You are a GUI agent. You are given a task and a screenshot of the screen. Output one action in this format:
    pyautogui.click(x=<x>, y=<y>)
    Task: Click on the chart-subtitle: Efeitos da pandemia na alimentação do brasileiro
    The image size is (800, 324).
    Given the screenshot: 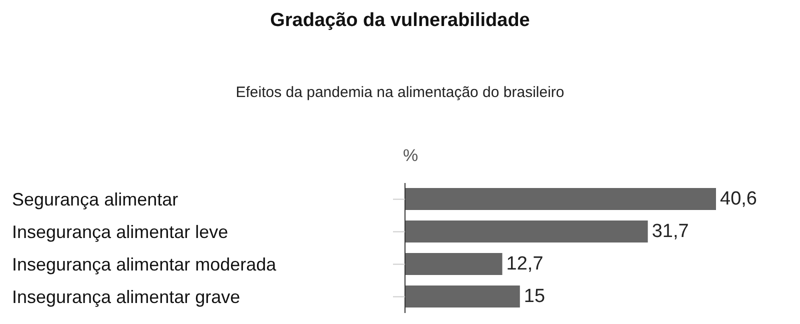 What is the action you would take?
    pyautogui.click(x=400, y=92)
    